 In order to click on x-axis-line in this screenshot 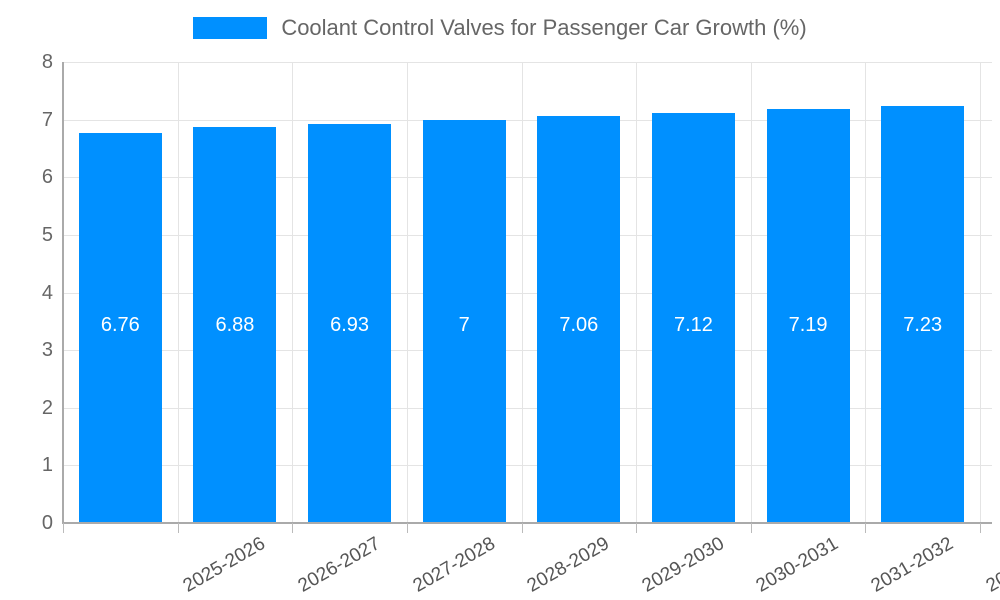, I will do `click(527, 523)`.